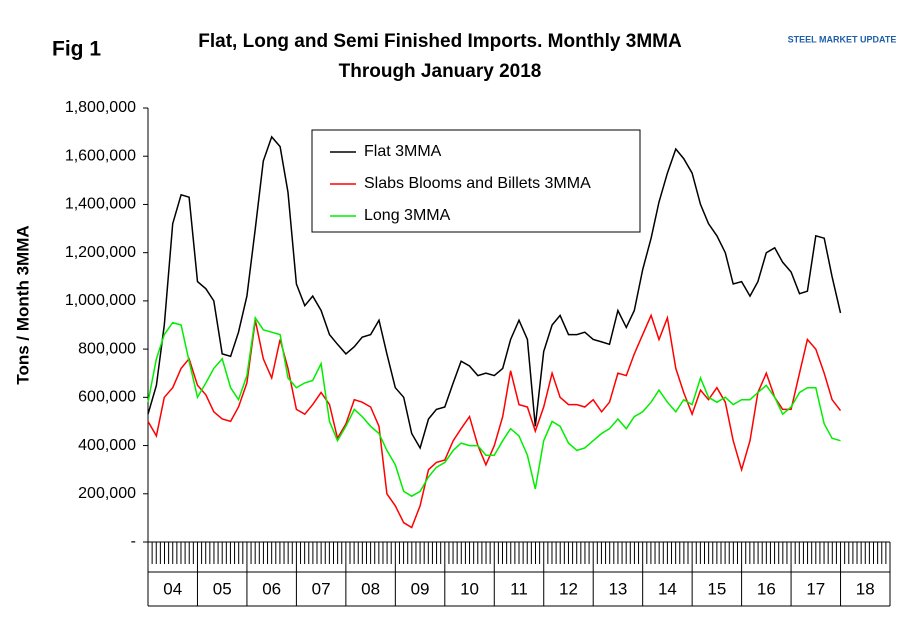 The width and height of the screenshot is (910, 622). Describe the element at coordinates (716, 588) in the screenshot. I see `x-tick-label: 15` at that location.